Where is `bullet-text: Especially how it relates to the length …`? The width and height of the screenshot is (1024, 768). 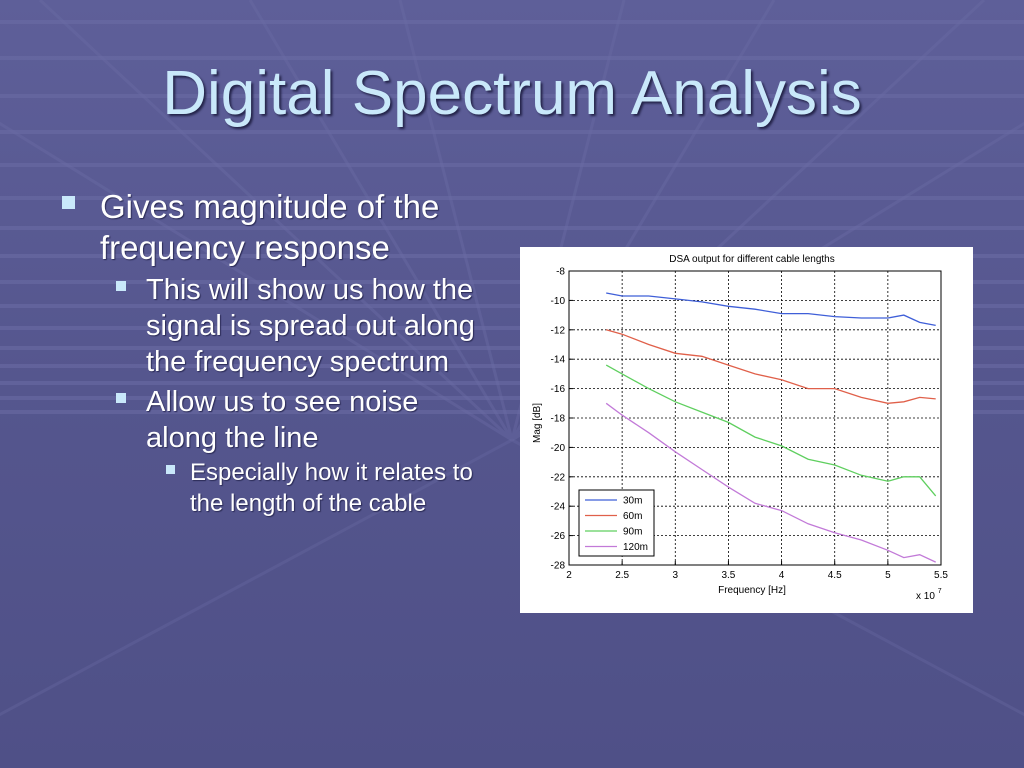
bullet-text: Especially how it relates to the length … is located at coordinates (331, 488).